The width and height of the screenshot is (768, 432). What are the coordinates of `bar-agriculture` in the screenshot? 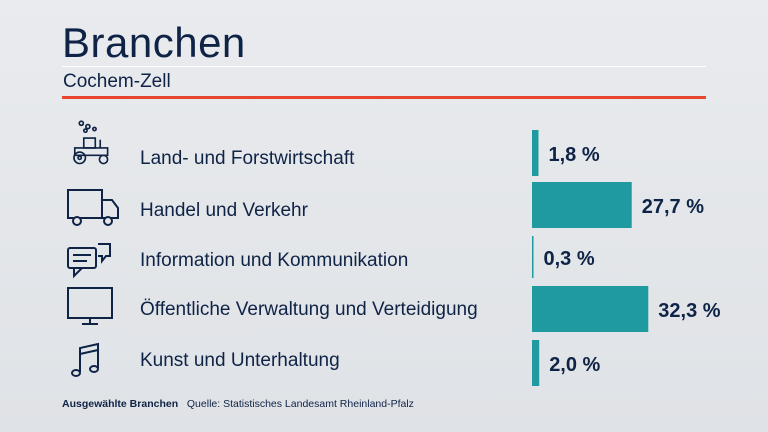 It's located at (535, 153).